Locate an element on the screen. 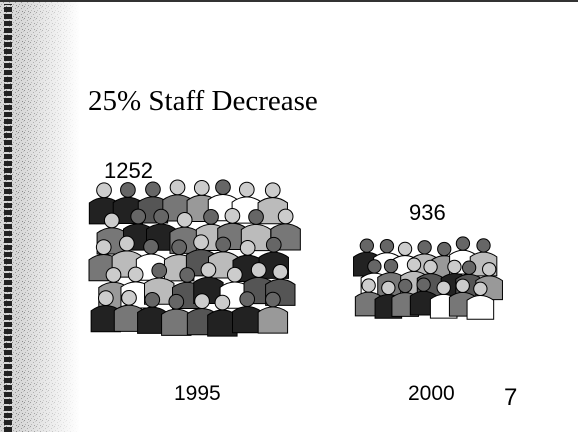 This screenshot has height=432, width=578. page-number: 7 is located at coordinates (510, 397).